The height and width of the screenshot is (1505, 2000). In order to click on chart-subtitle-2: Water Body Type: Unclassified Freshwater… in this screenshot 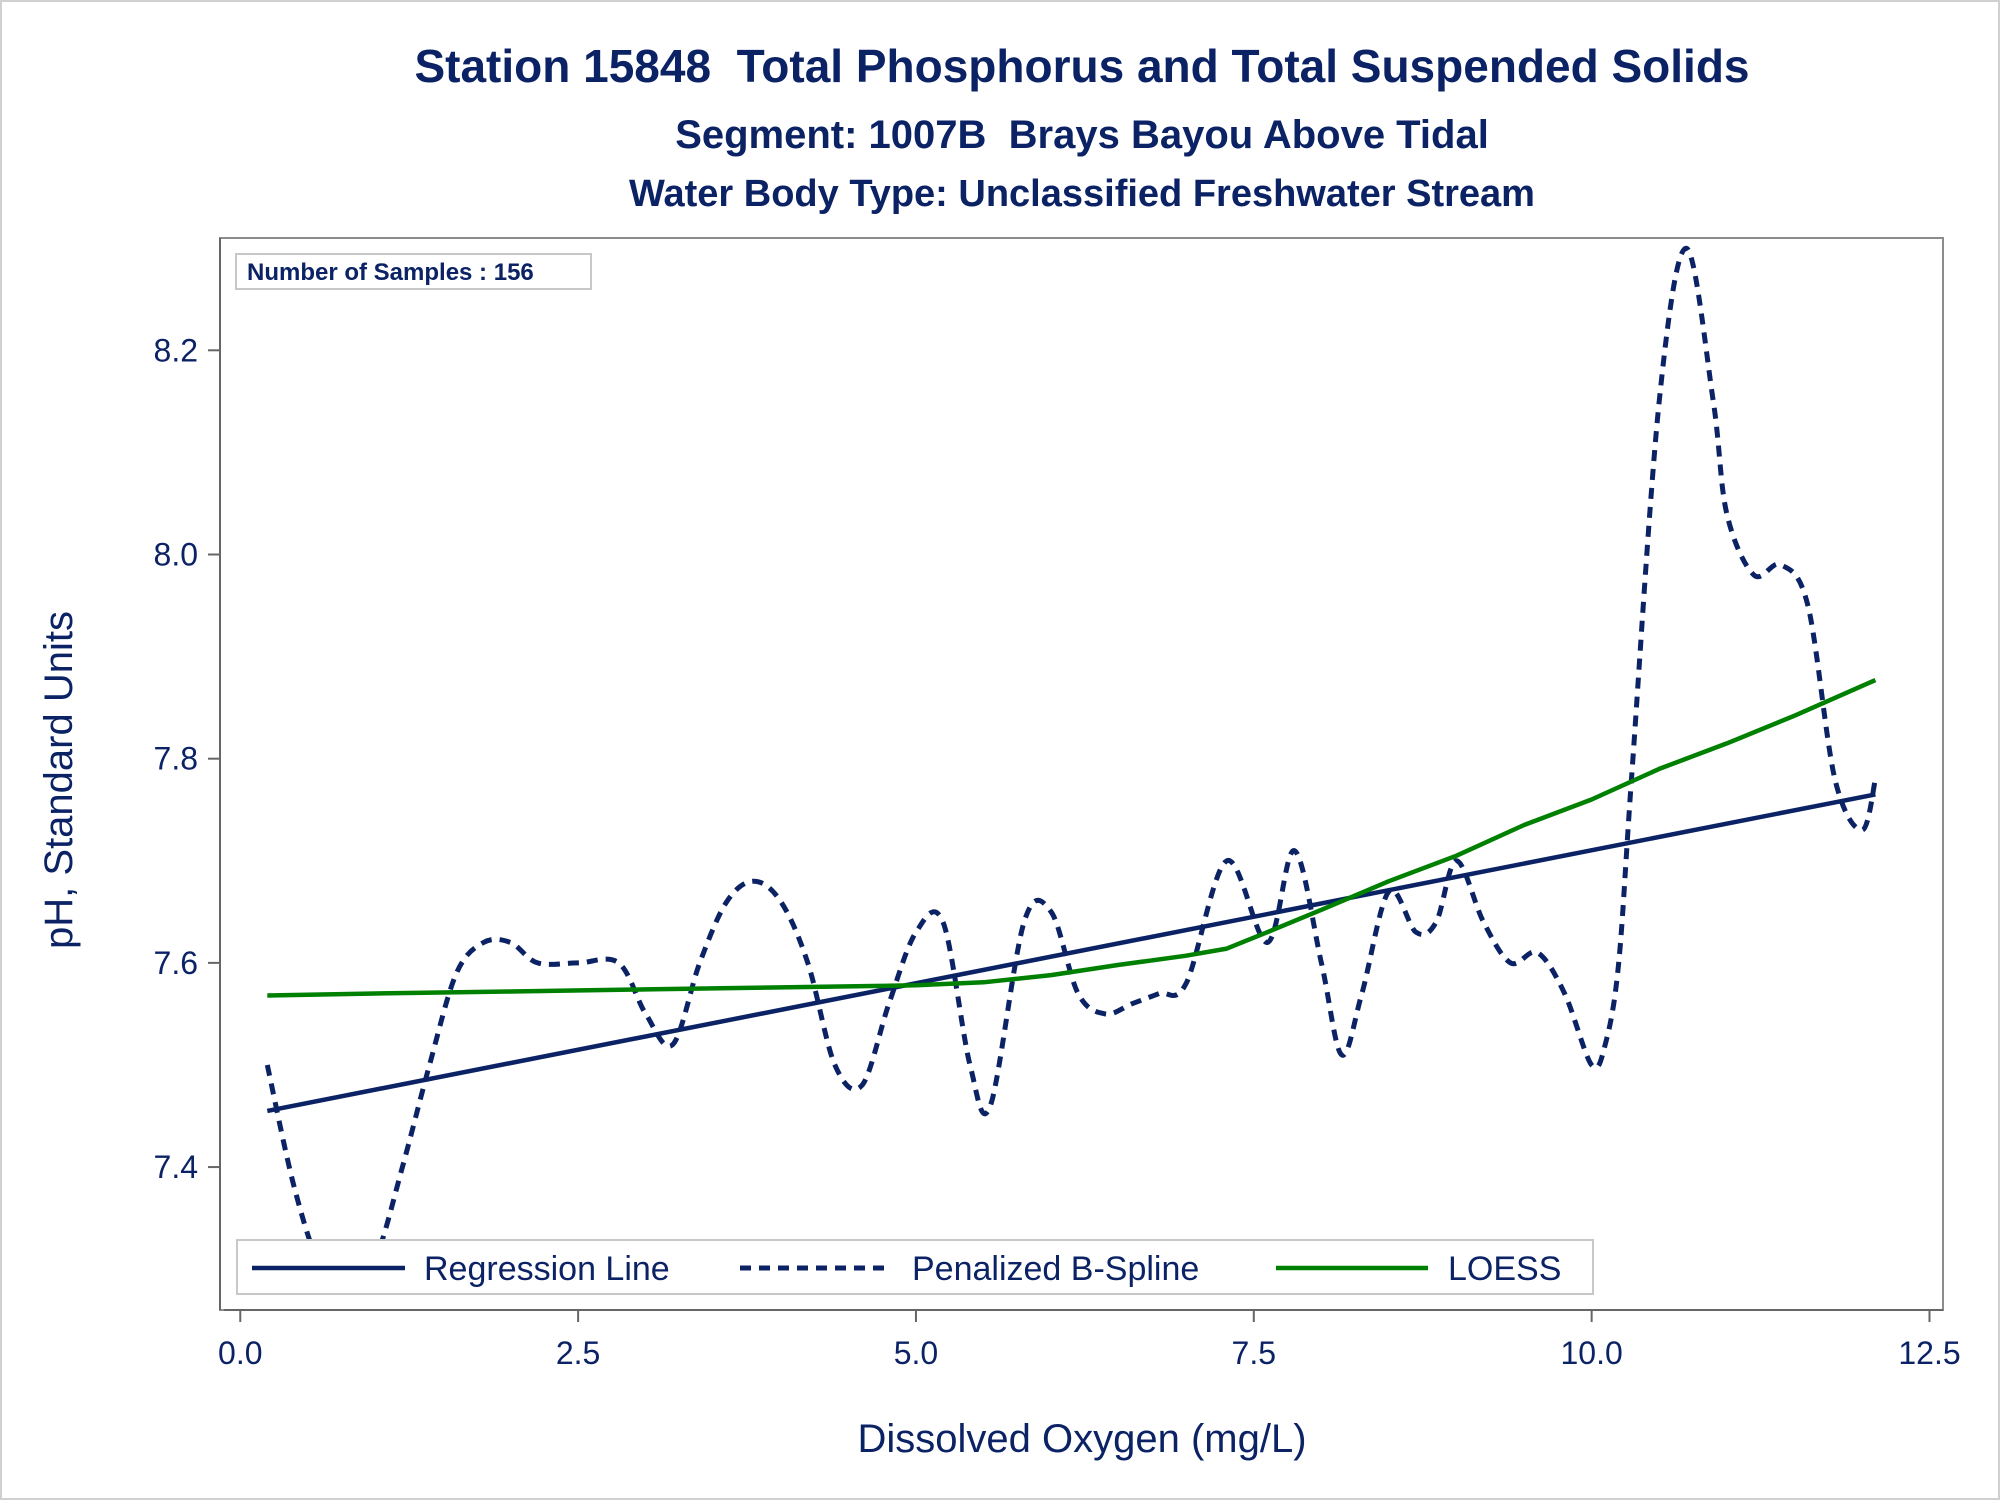, I will do `click(1082, 194)`.